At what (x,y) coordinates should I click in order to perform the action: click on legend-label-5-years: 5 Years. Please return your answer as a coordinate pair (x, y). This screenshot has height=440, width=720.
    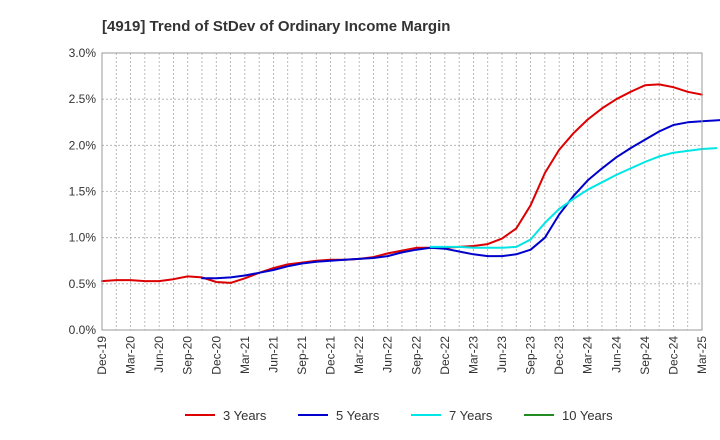
    Looking at the image, I should click on (358, 415).